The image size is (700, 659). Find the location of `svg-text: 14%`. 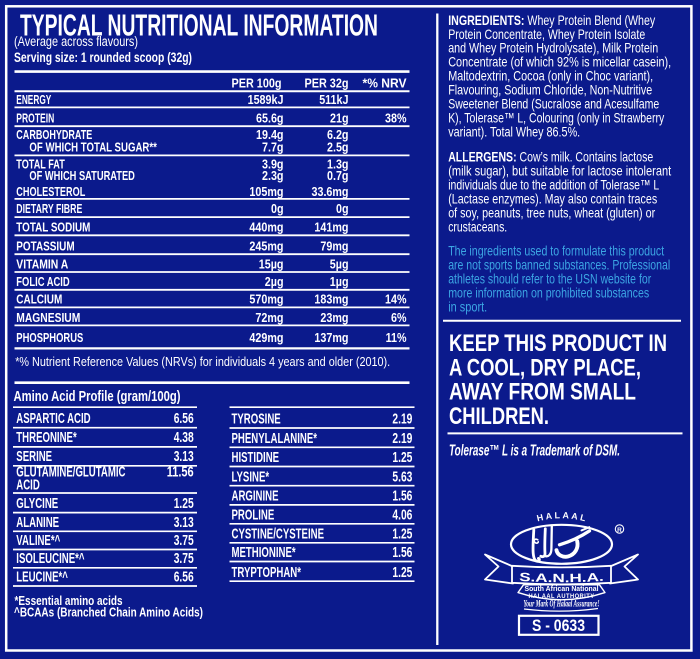

svg-text: 14% is located at coordinates (396, 300).